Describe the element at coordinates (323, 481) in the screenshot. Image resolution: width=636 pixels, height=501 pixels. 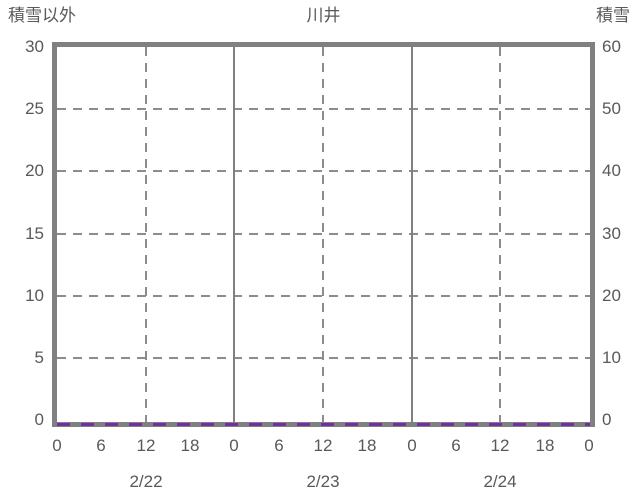
I see `date-tick: 2/23` at that location.